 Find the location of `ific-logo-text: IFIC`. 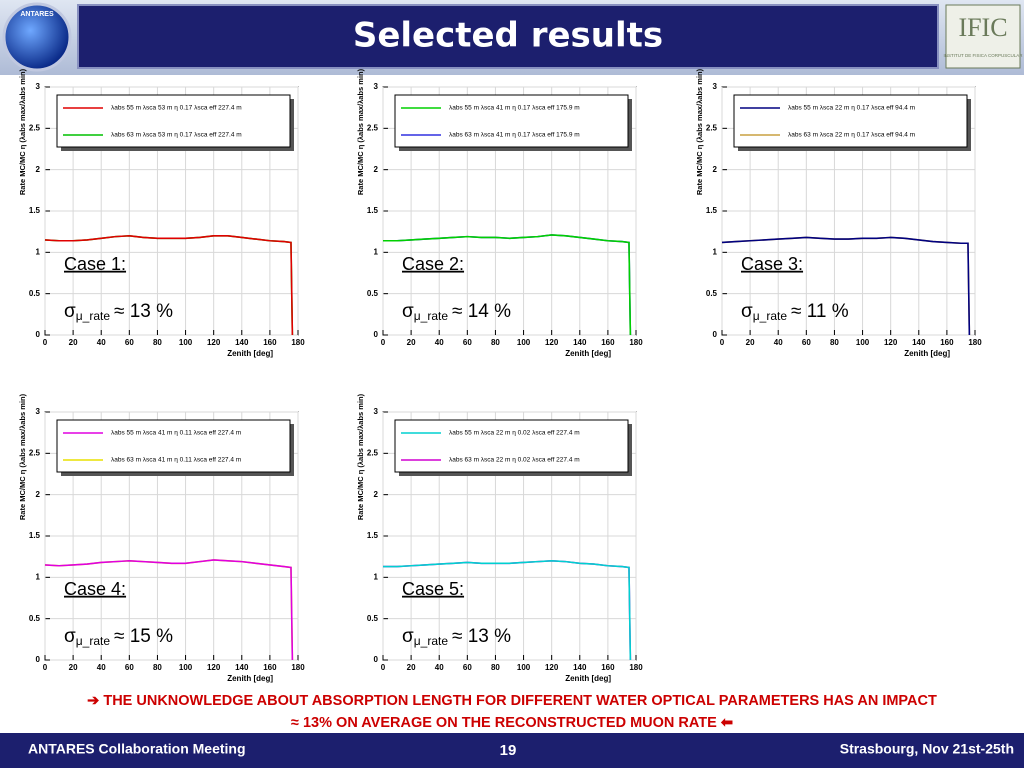

ific-logo-text: IFIC is located at coordinates (982, 27).